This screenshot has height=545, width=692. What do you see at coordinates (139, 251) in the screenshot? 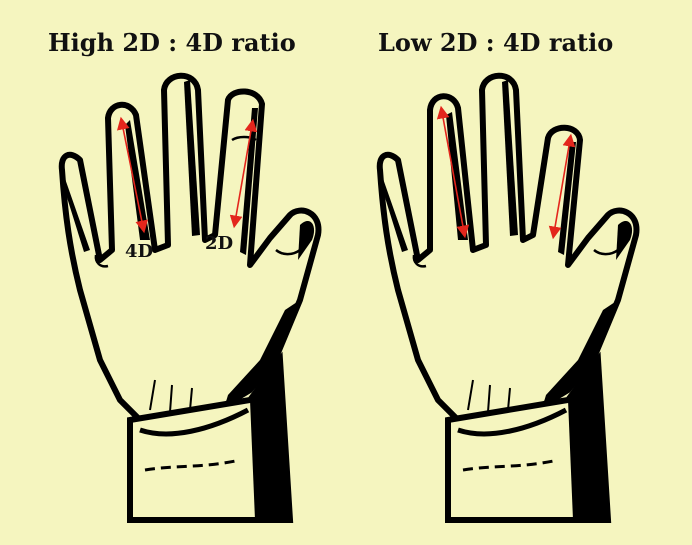
I see `ring-finger-label: 4D` at bounding box center [139, 251].